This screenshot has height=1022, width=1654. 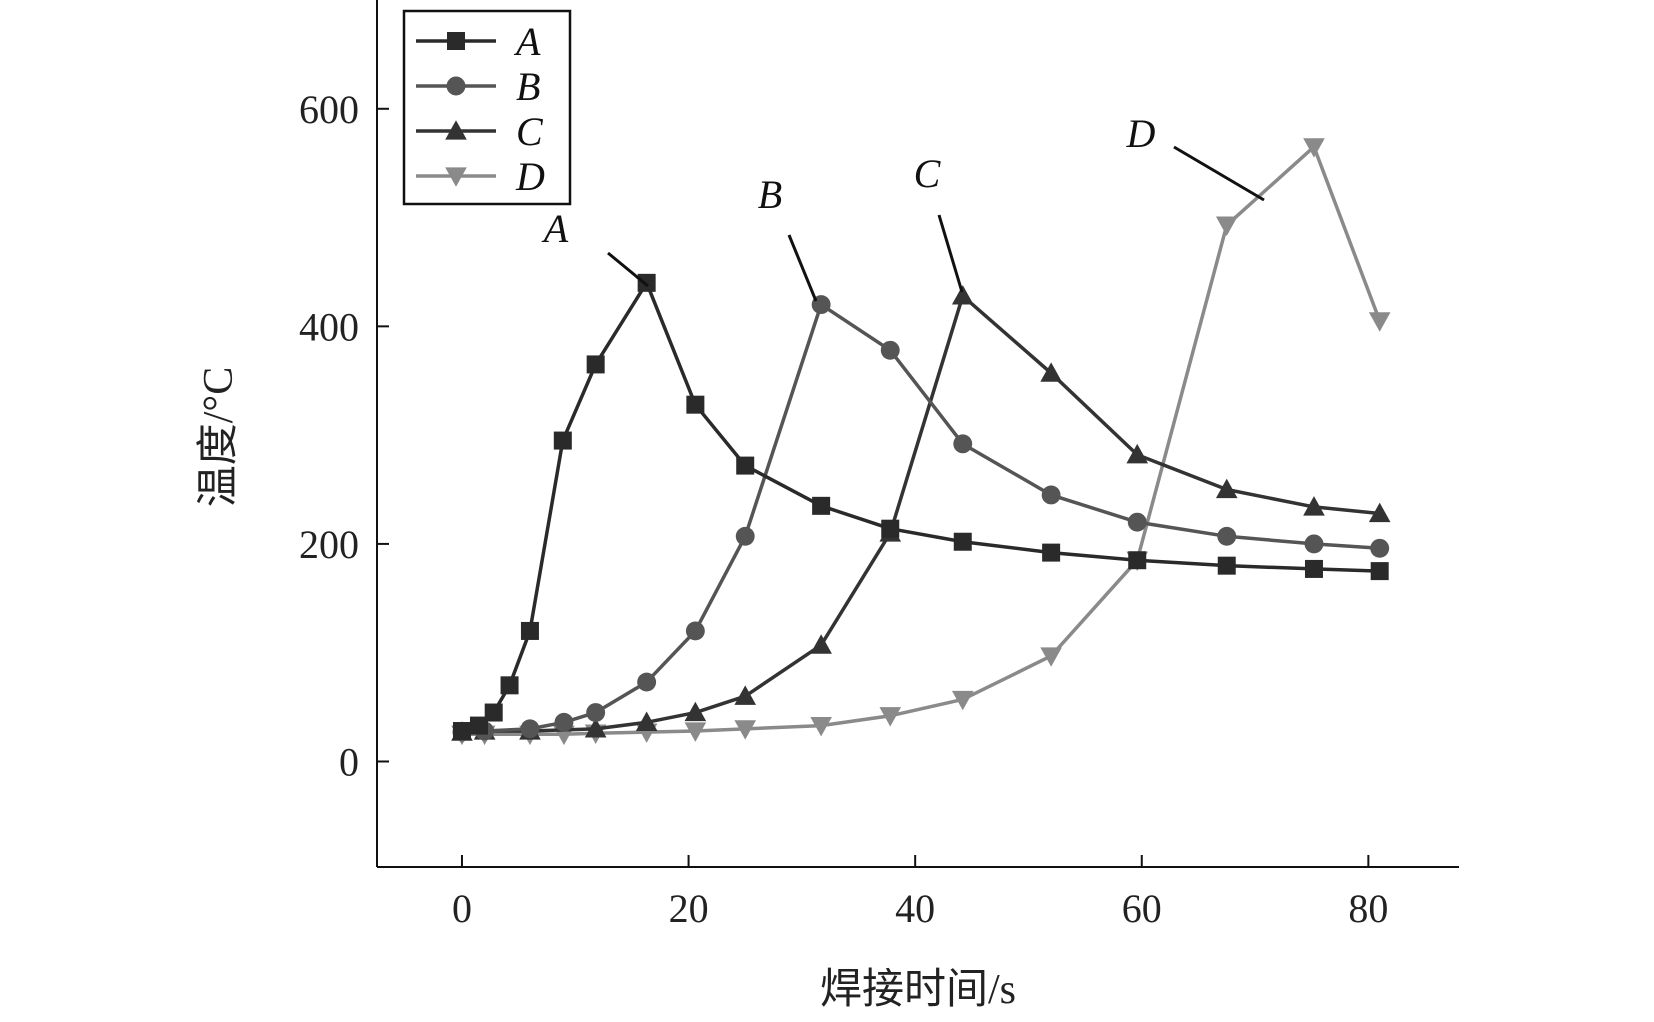 What do you see at coordinates (1368, 908) in the screenshot?
I see `x-tick-label: 80` at bounding box center [1368, 908].